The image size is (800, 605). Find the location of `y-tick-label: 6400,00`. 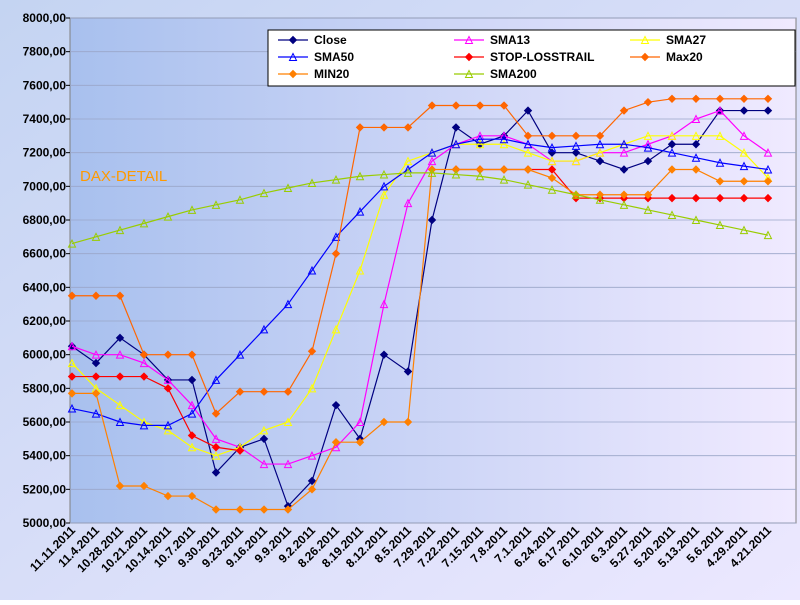

y-tick-label: 6400,00 is located at coordinates (45, 287).